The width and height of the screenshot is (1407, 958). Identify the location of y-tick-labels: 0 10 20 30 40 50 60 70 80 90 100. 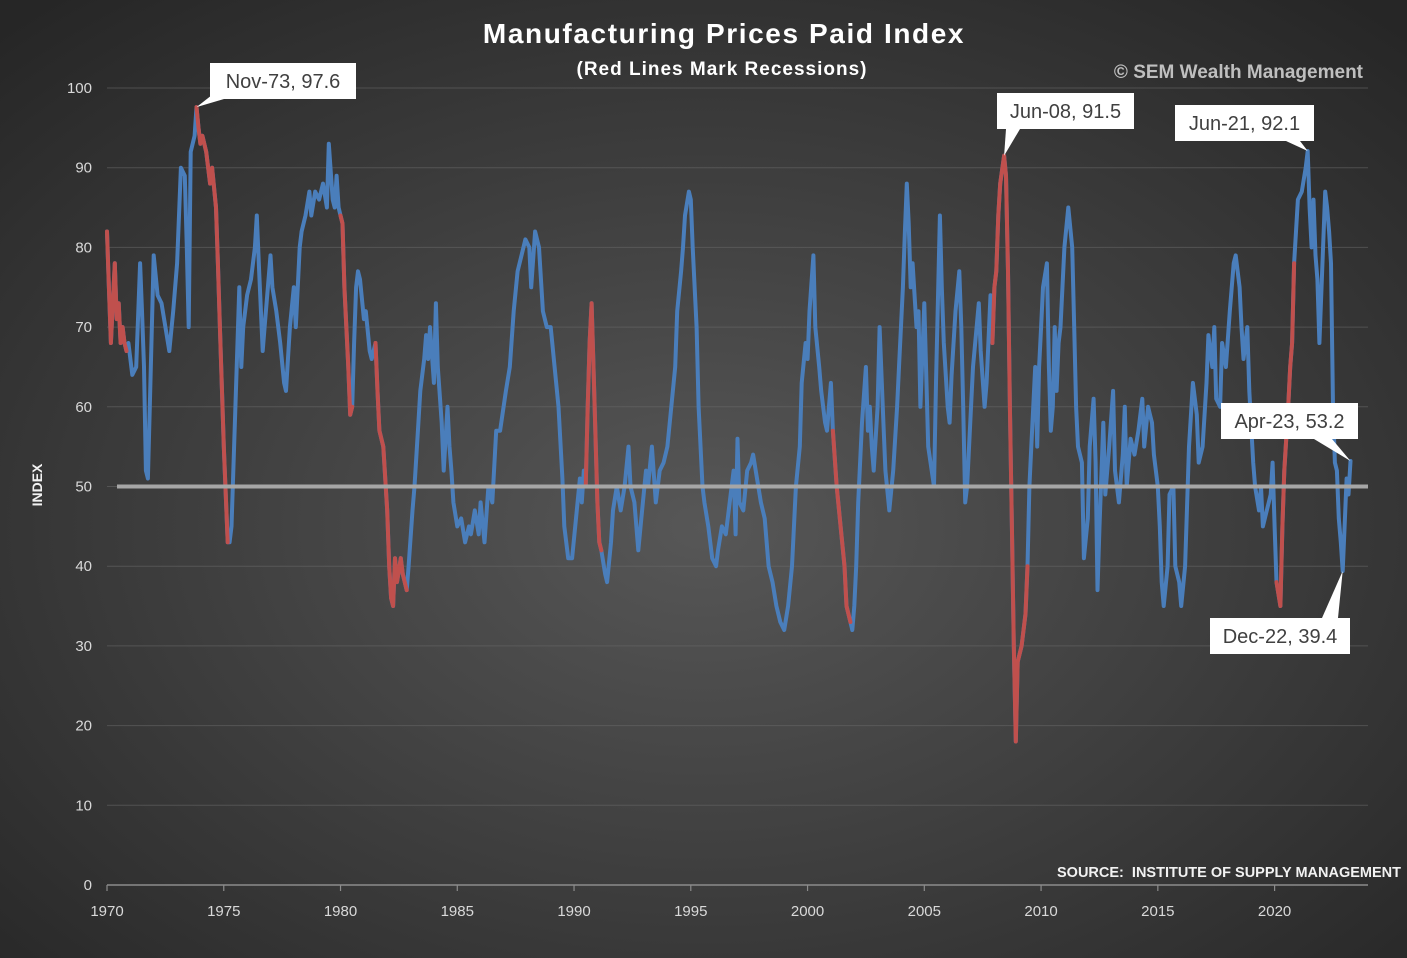
(79, 487).